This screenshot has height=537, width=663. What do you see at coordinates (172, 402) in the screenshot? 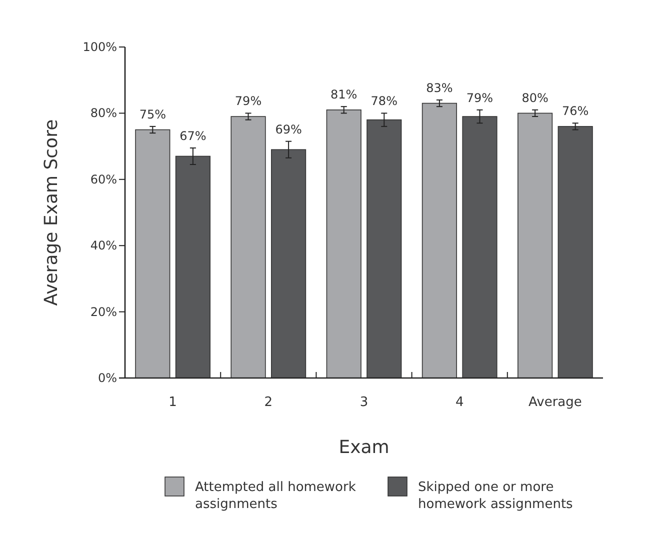
I see `x-tick-label: 1` at bounding box center [172, 402].